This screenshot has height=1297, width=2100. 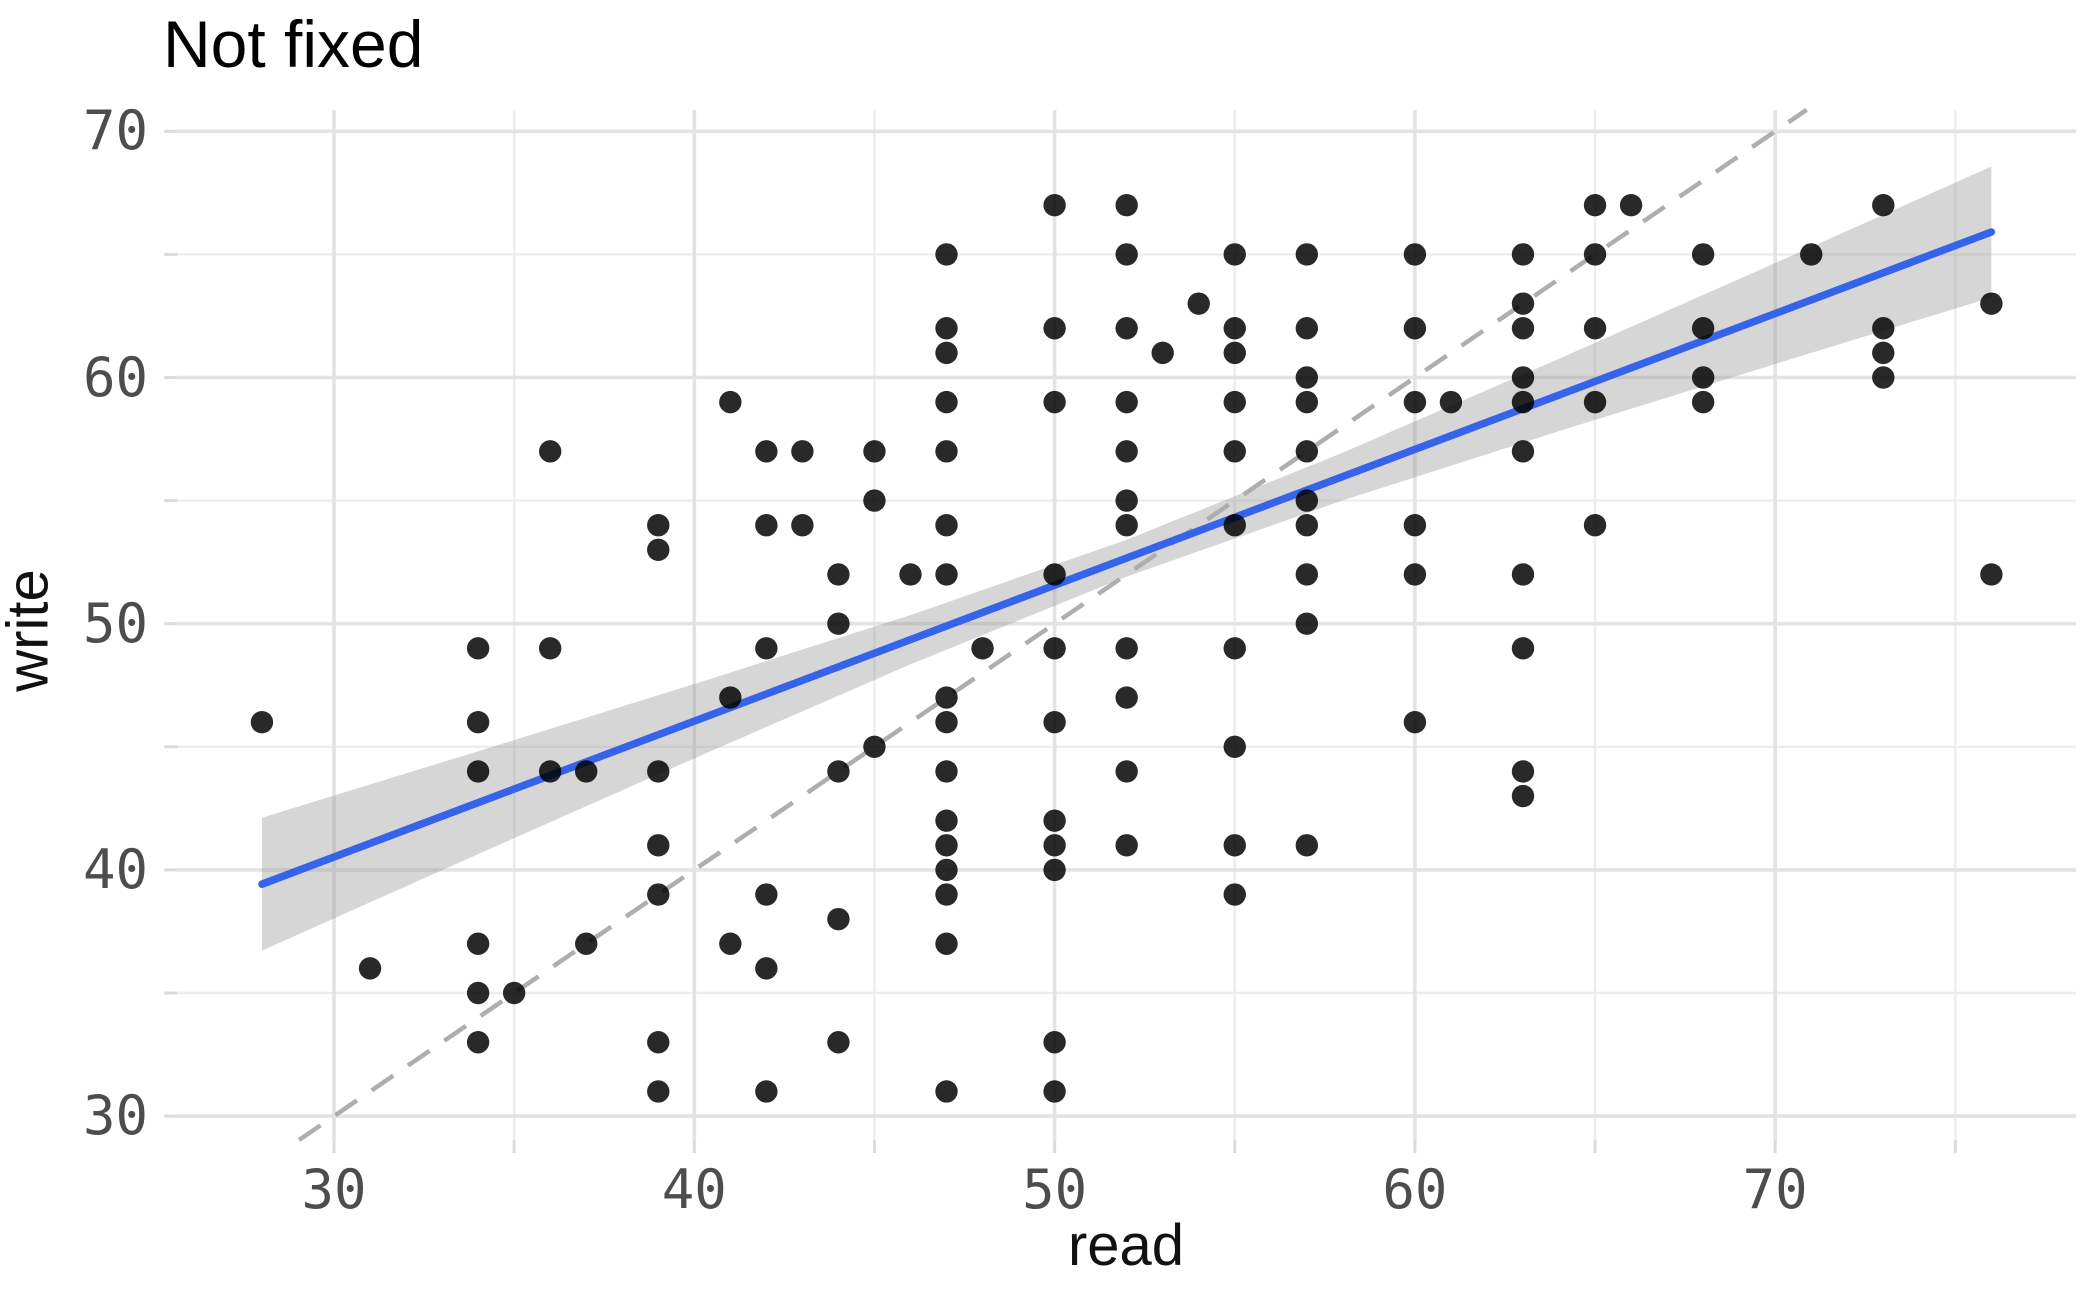 What do you see at coordinates (1415, 1189) in the screenshot?
I see `x-tick-label: 60` at bounding box center [1415, 1189].